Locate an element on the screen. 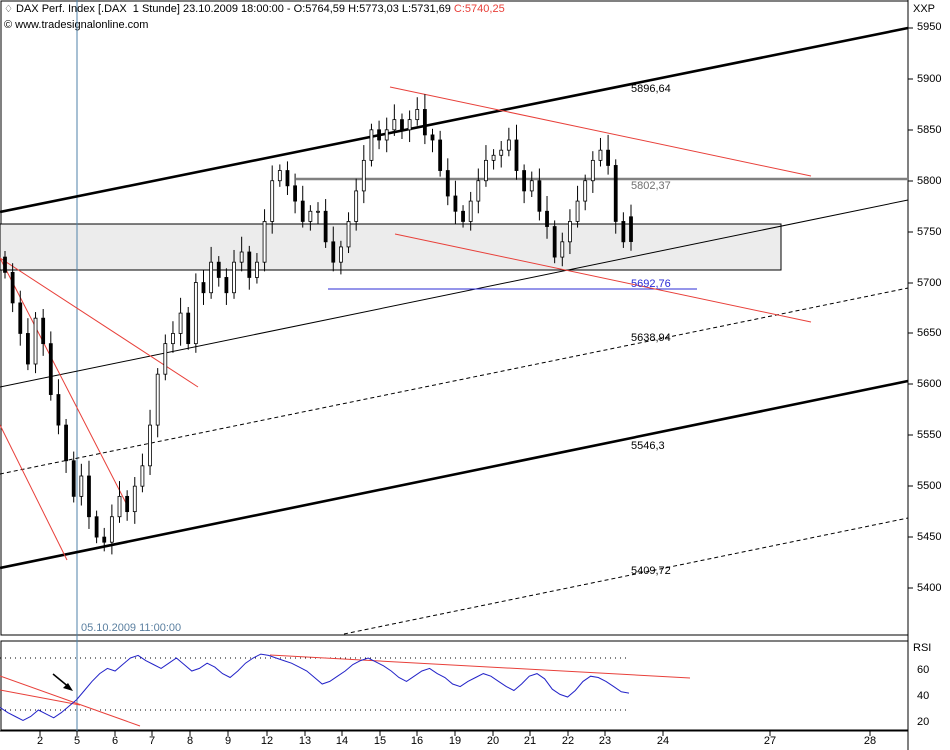  x-tick-label: 23 is located at coordinates (605, 741).